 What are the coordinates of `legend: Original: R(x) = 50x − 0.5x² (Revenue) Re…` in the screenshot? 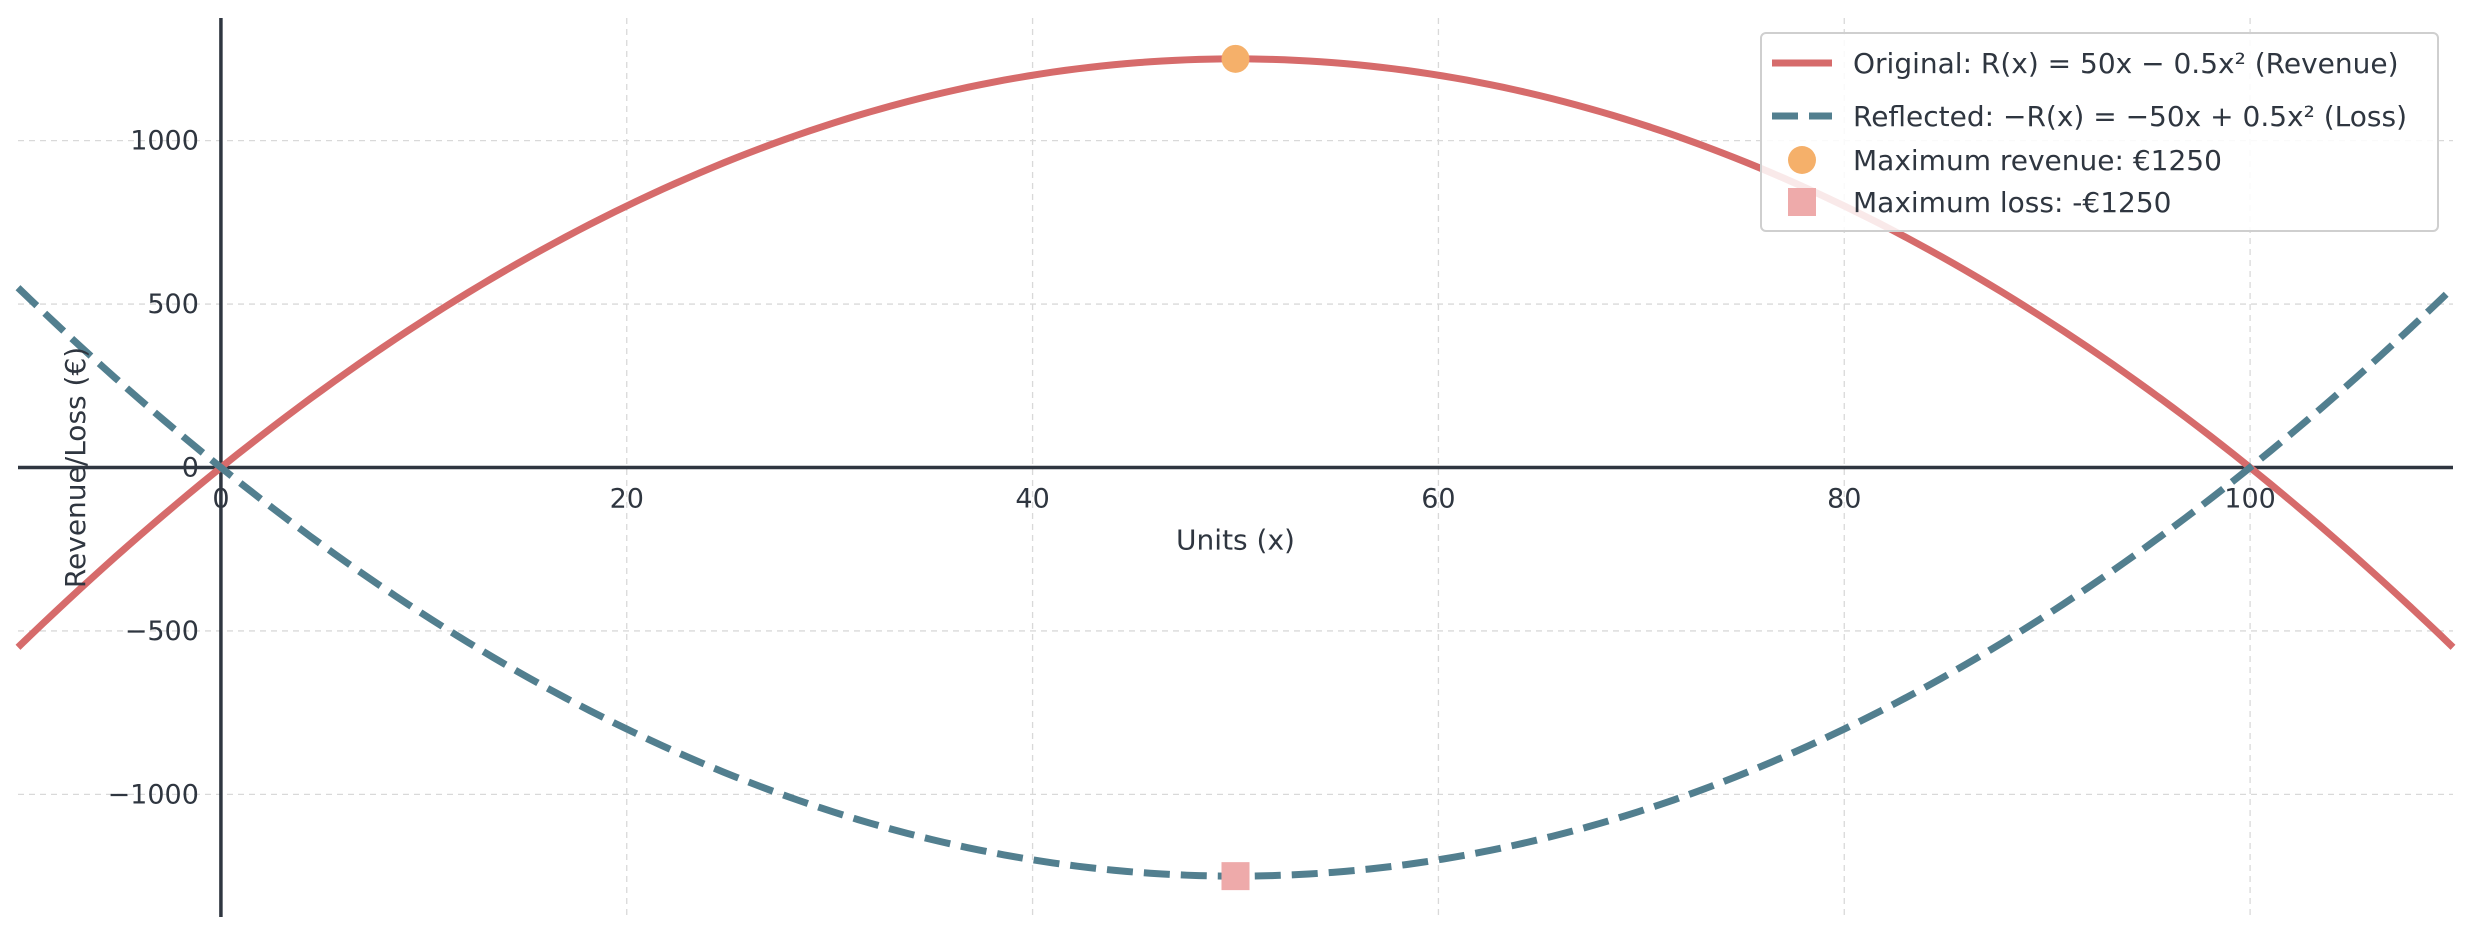 It's located at (2099, 132).